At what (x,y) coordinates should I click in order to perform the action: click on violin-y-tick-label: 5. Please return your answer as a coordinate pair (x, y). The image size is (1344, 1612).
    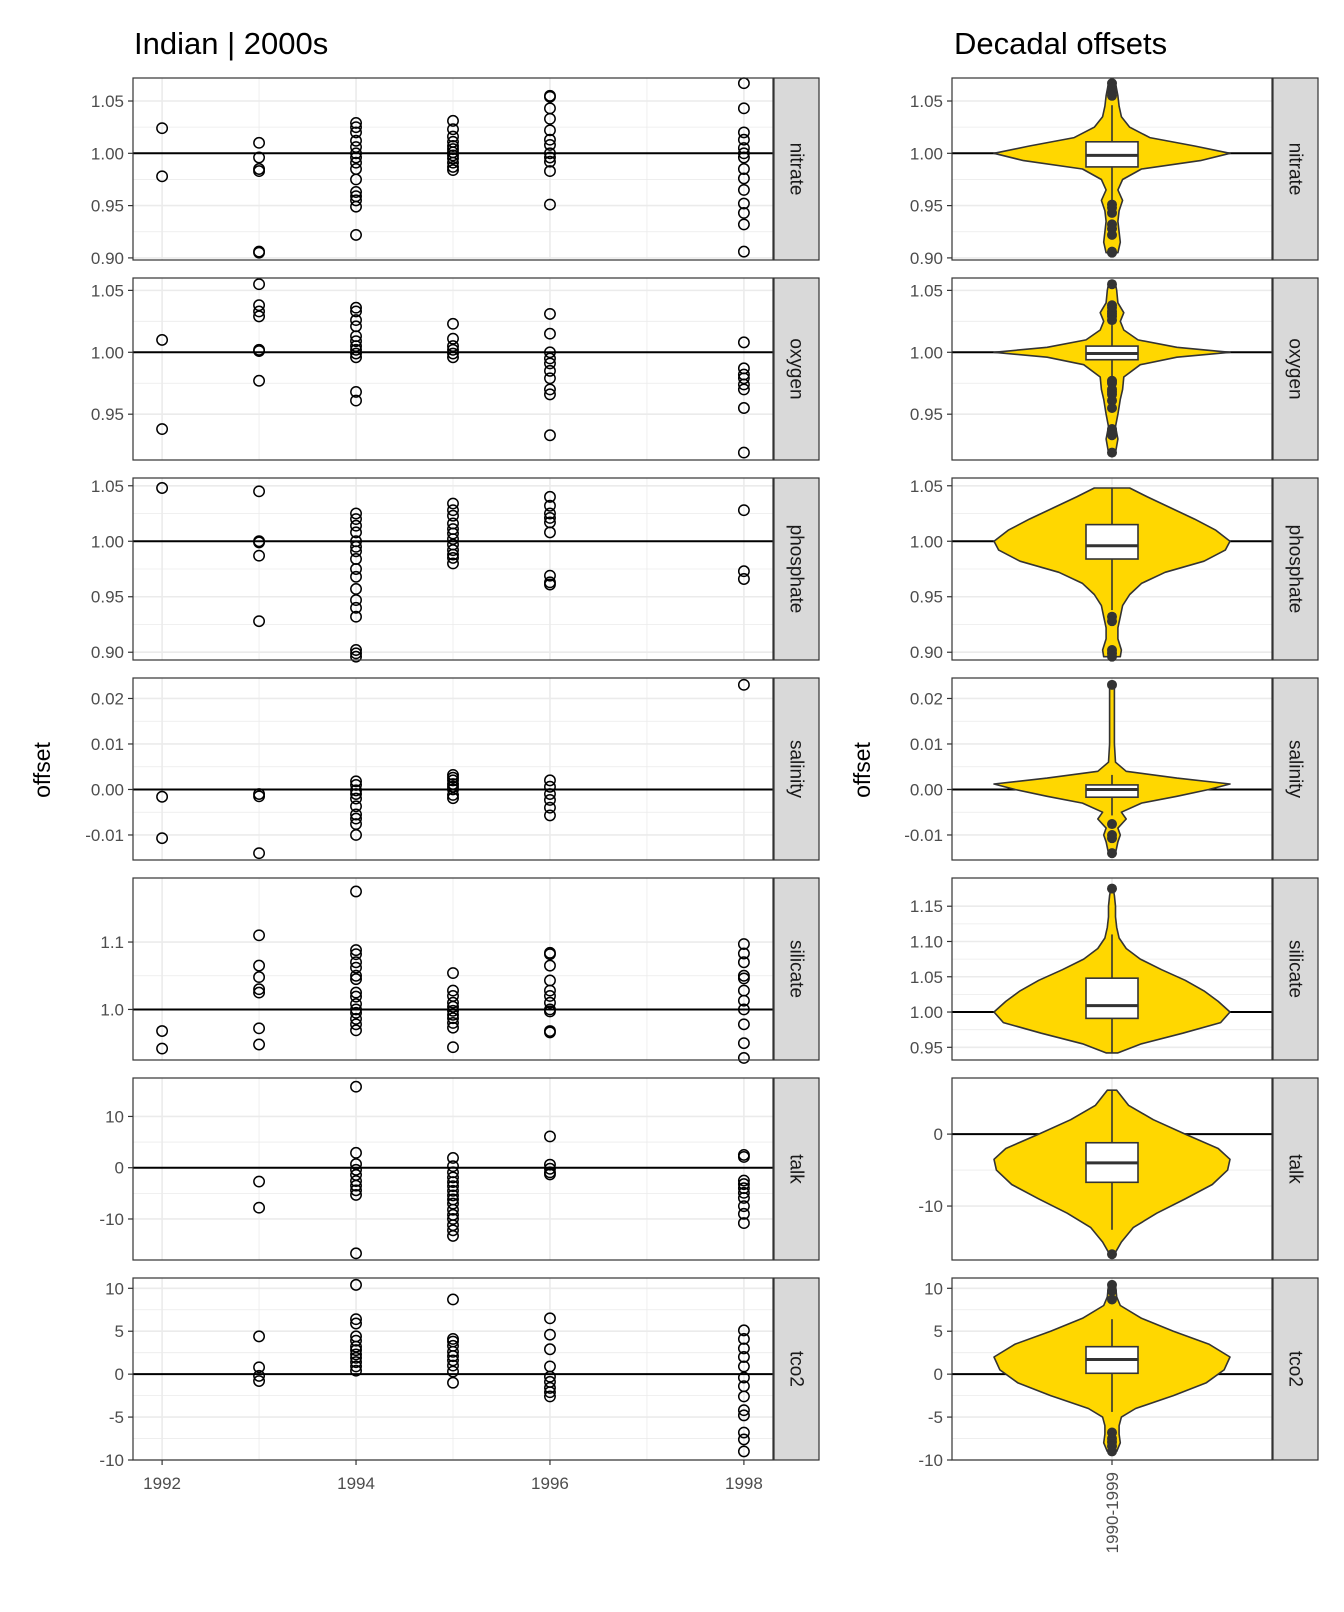
    Looking at the image, I should click on (938, 1331).